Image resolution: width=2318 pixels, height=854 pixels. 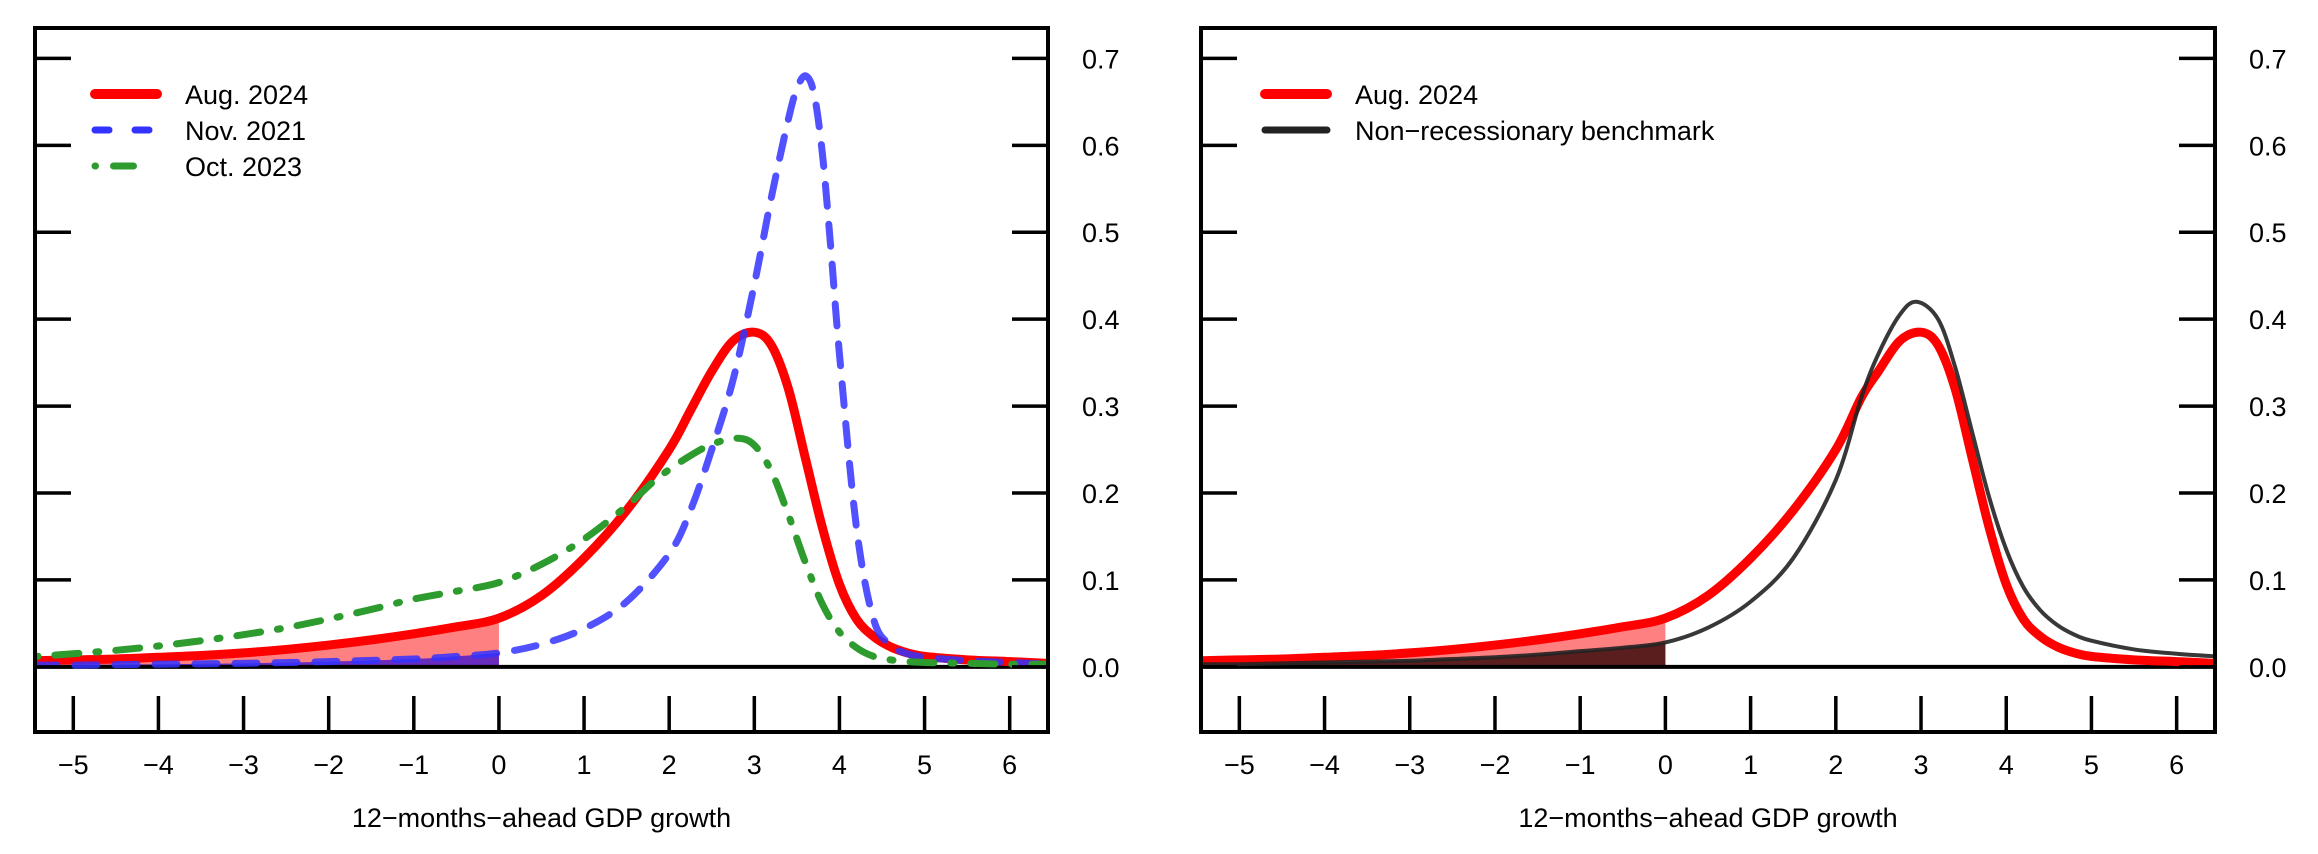 I want to click on legend: Aug. 2024 Non−recessionary benchmark, so click(x=1487, y=113).